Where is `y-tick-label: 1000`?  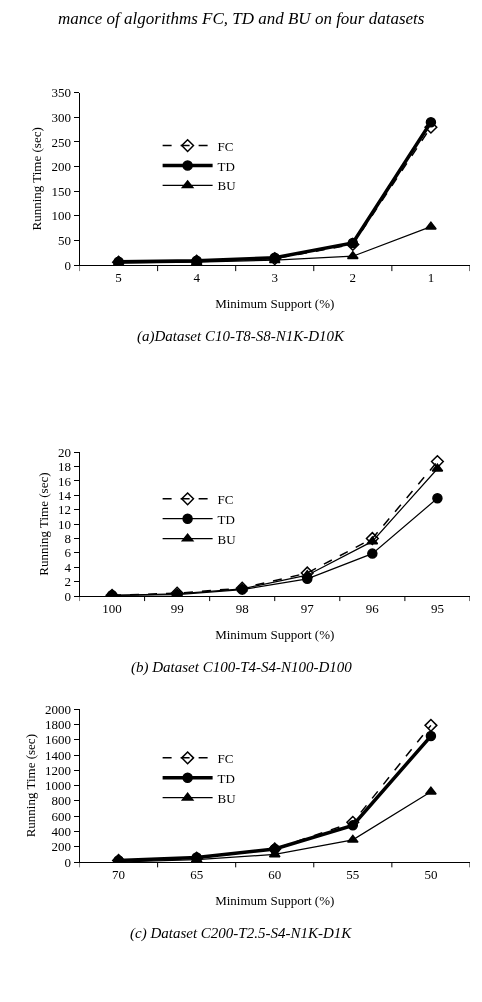 y-tick-label: 1000 is located at coordinates (57, 786).